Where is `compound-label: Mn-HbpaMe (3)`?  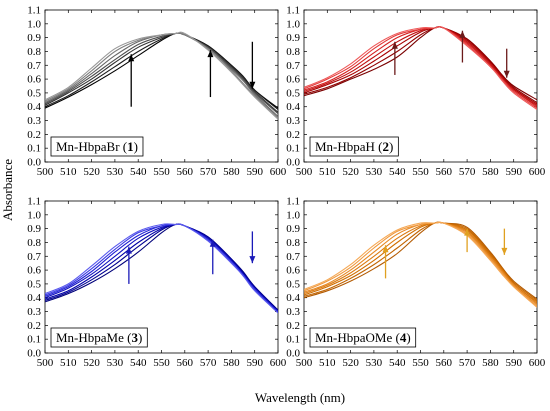
compound-label: Mn-HbpaMe (3) is located at coordinates (99, 337).